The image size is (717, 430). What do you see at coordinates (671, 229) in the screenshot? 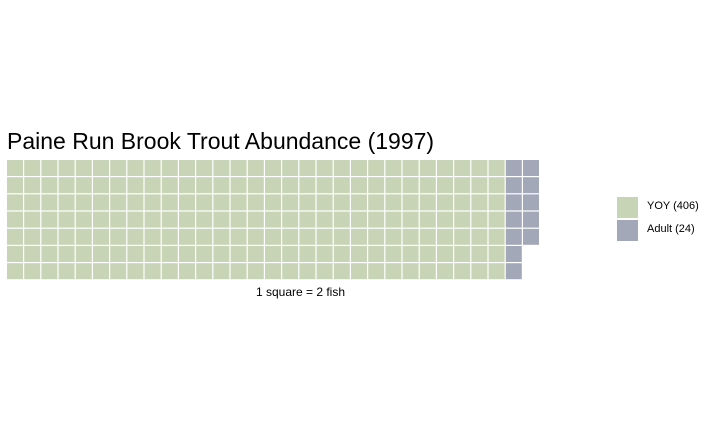
I see `legend-label-adult: Adult (24)` at bounding box center [671, 229].